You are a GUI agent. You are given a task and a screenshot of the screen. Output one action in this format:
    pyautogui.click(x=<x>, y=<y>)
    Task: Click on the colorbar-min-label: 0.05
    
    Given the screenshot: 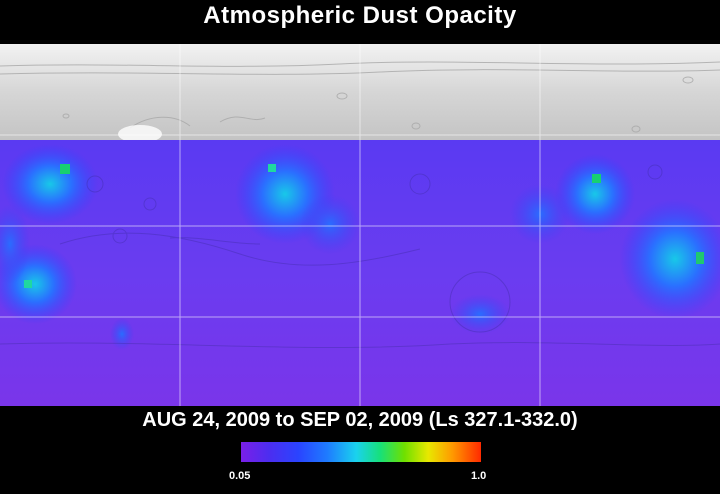 What is the action you would take?
    pyautogui.click(x=240, y=476)
    